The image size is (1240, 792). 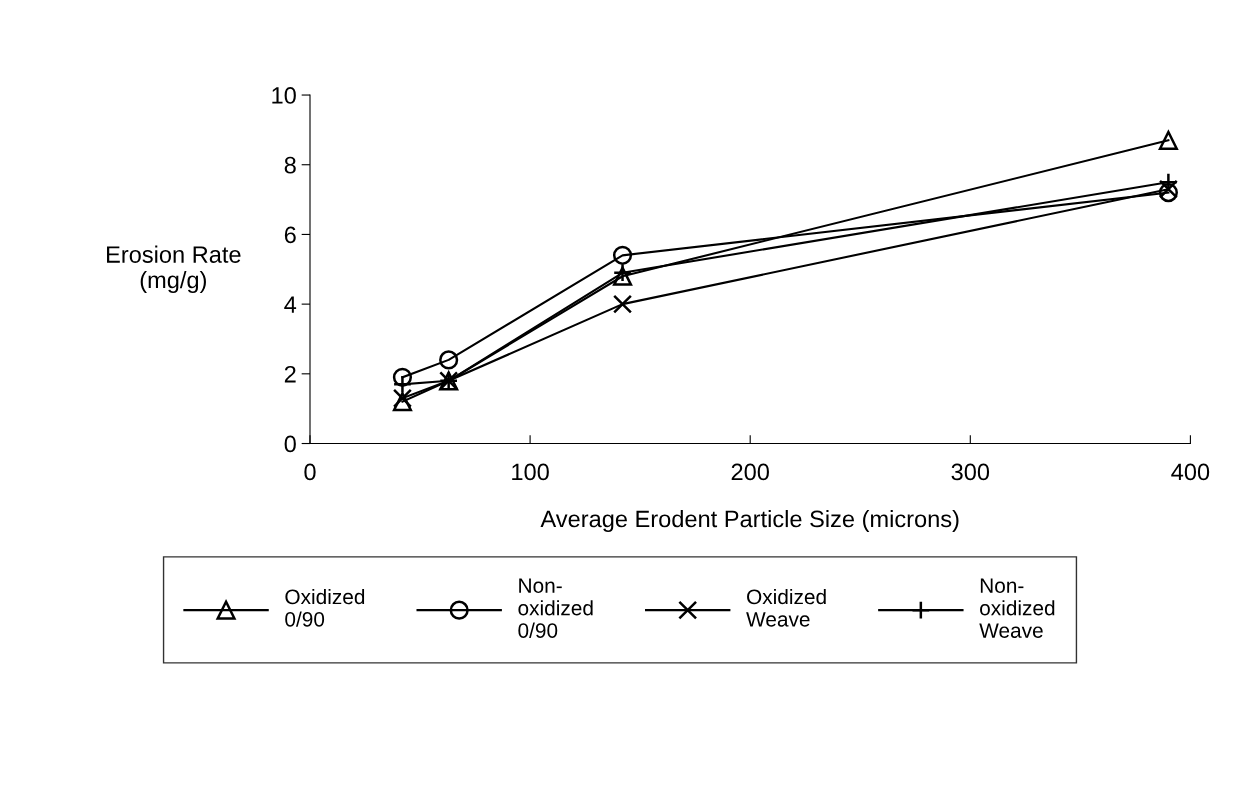 What do you see at coordinates (290, 235) in the screenshot?
I see `y-tick-label: 6` at bounding box center [290, 235].